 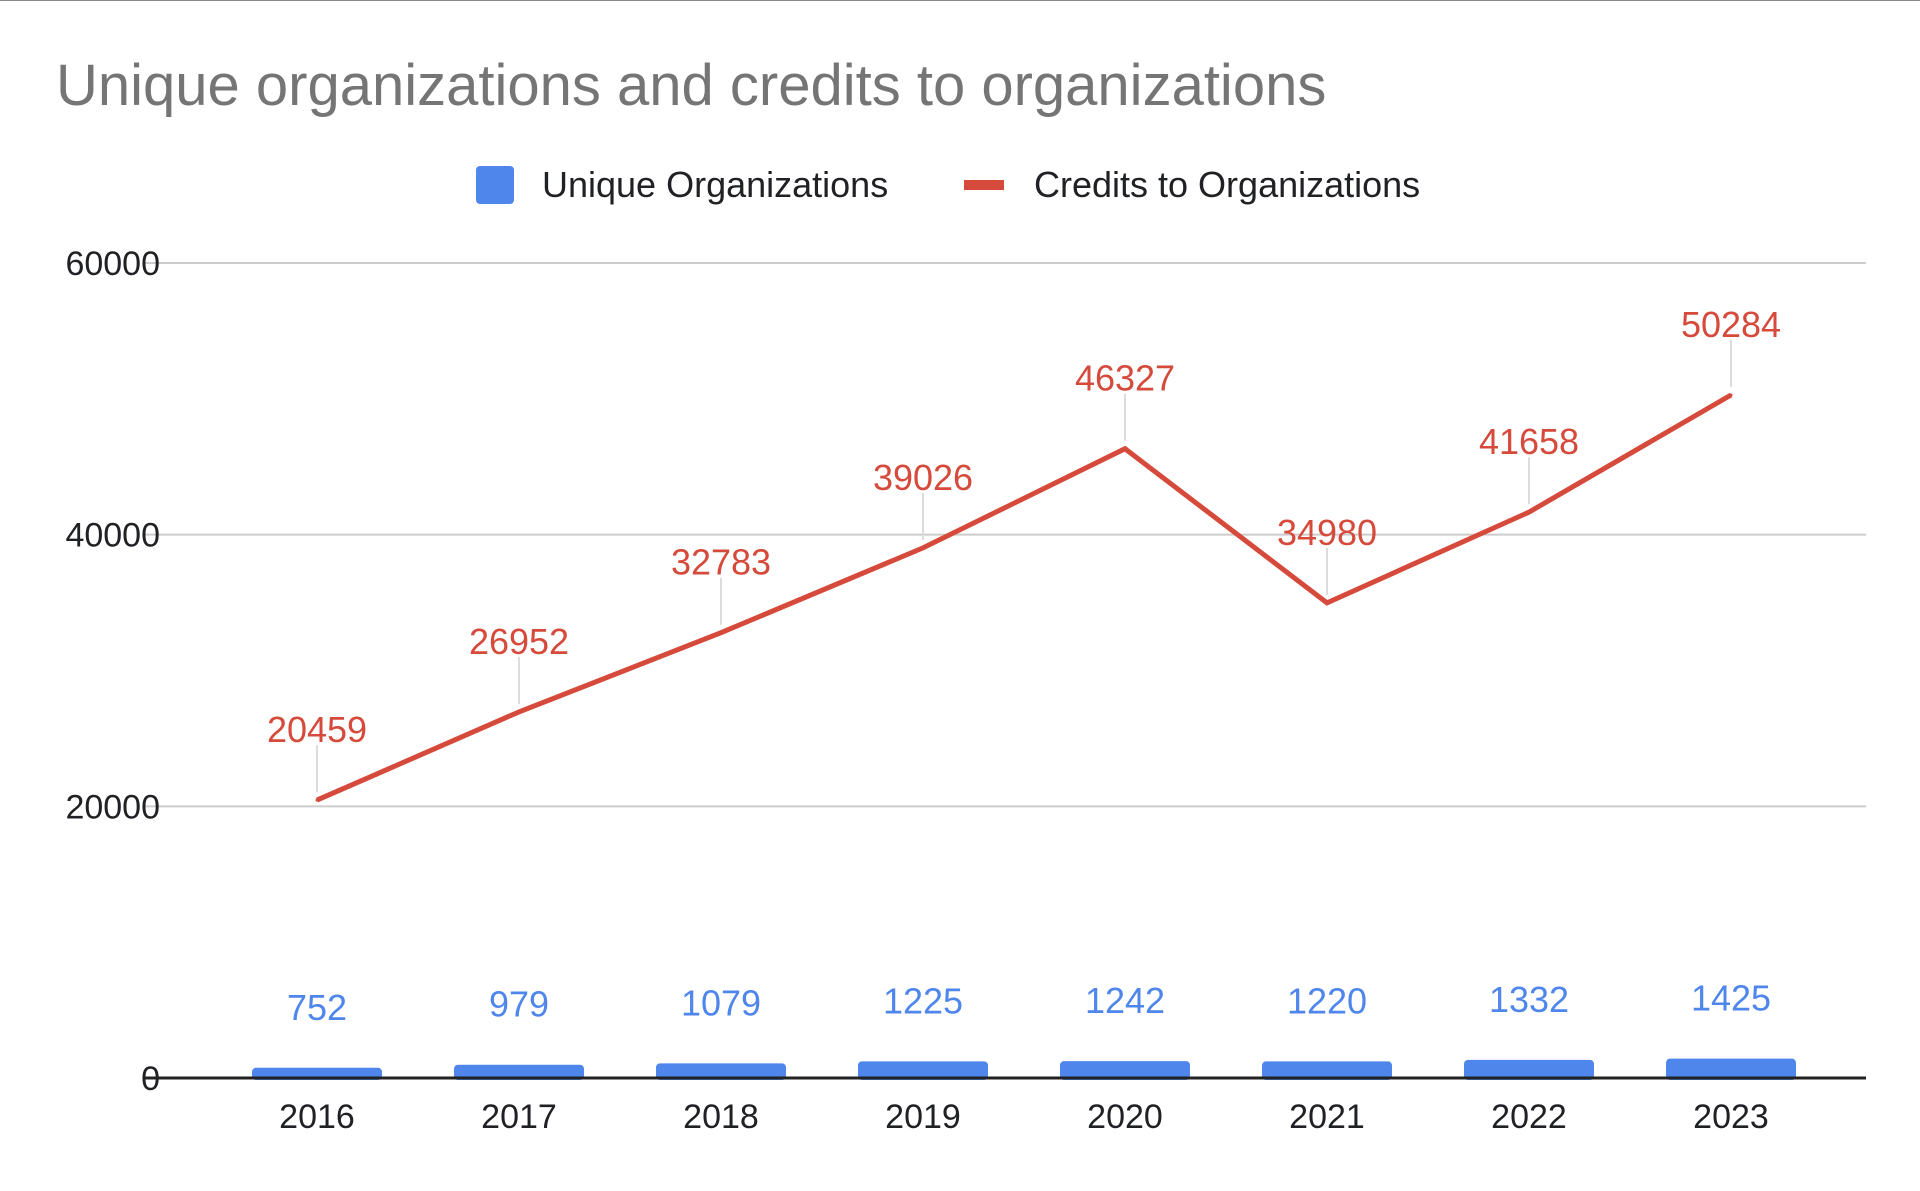 What do you see at coordinates (1529, 1117) in the screenshot?
I see `x-tick-label: 2022` at bounding box center [1529, 1117].